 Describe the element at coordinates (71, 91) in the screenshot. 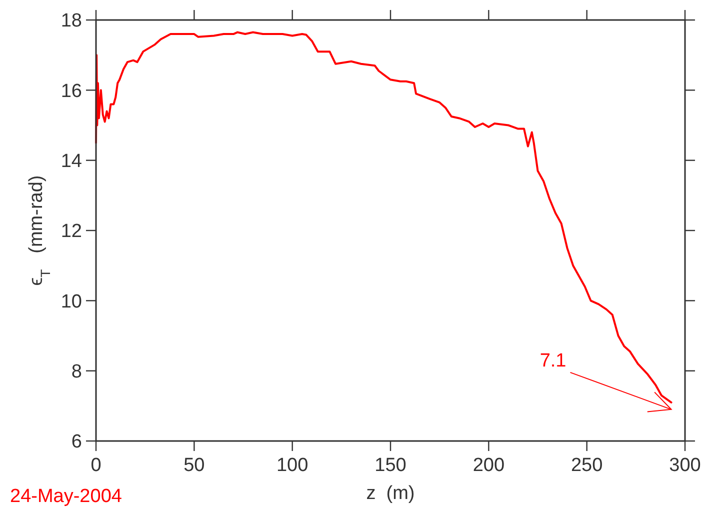

I see `y-tick-label: 16` at that location.